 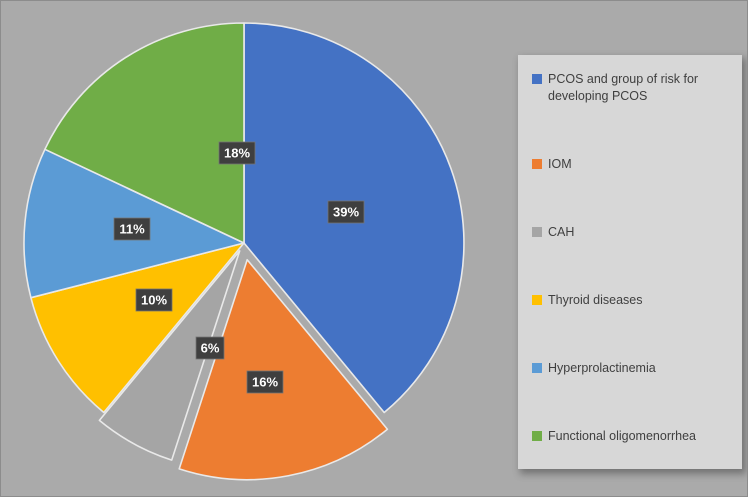 I want to click on legend-item: Thyroid diseases, so click(x=632, y=300).